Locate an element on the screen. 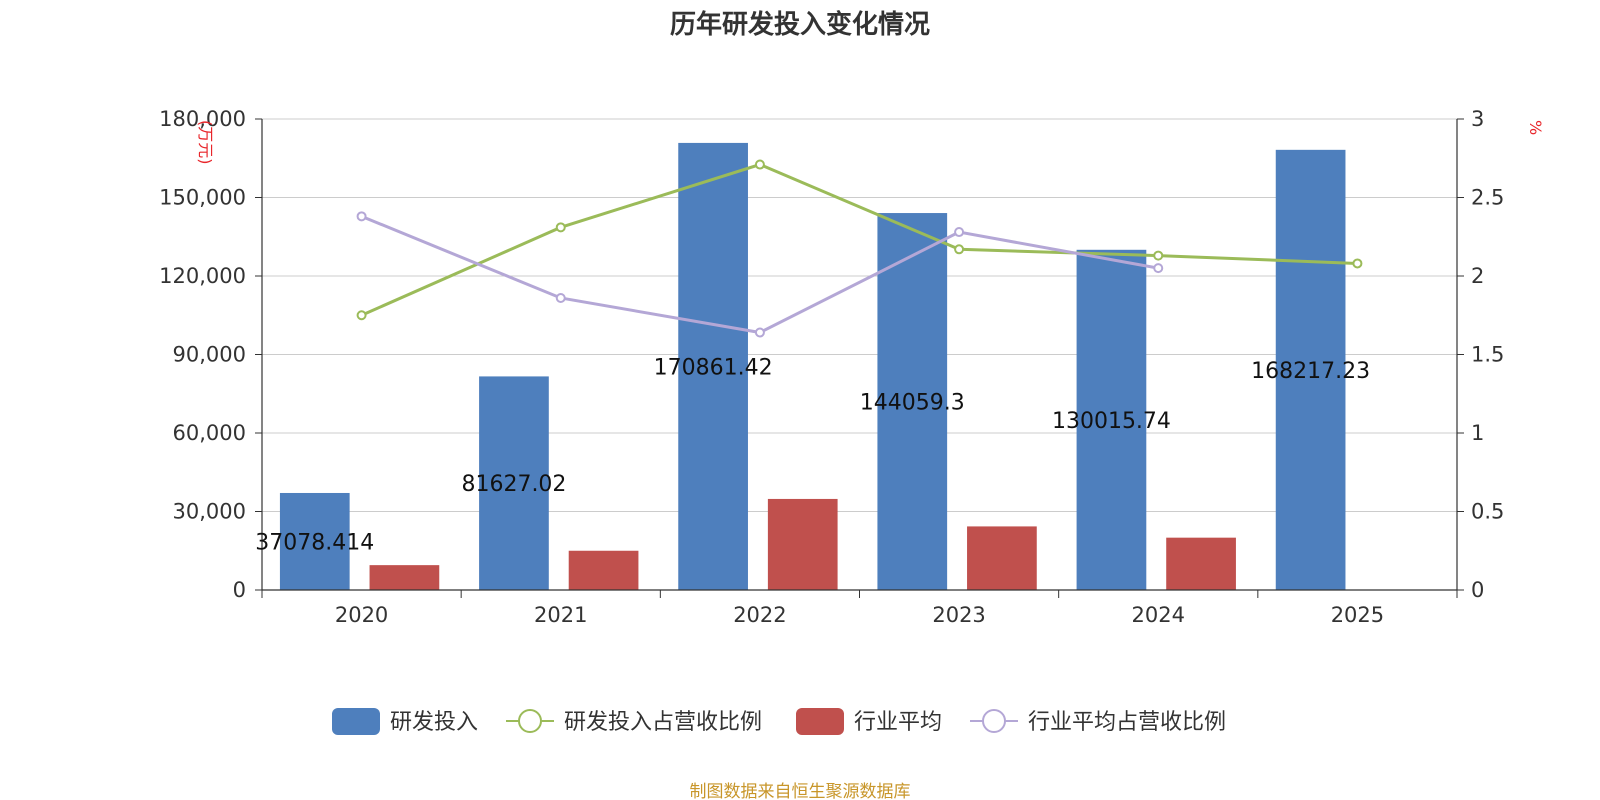 The width and height of the screenshot is (1600, 800). bar-data-label: 168217.23 is located at coordinates (1310, 371).